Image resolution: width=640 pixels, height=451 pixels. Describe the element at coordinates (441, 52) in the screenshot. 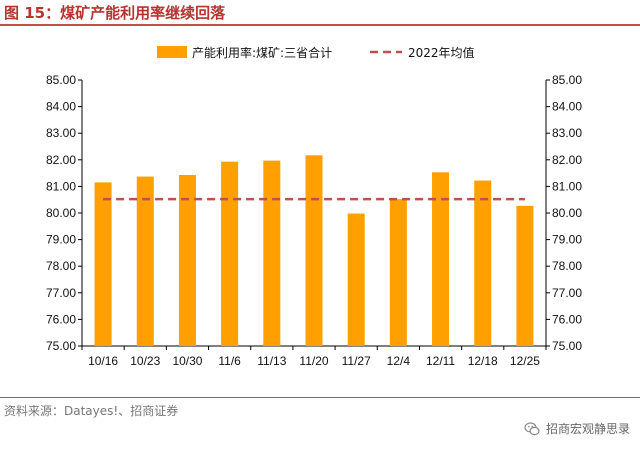

I see `legend-label-line: 2022年均值` at that location.